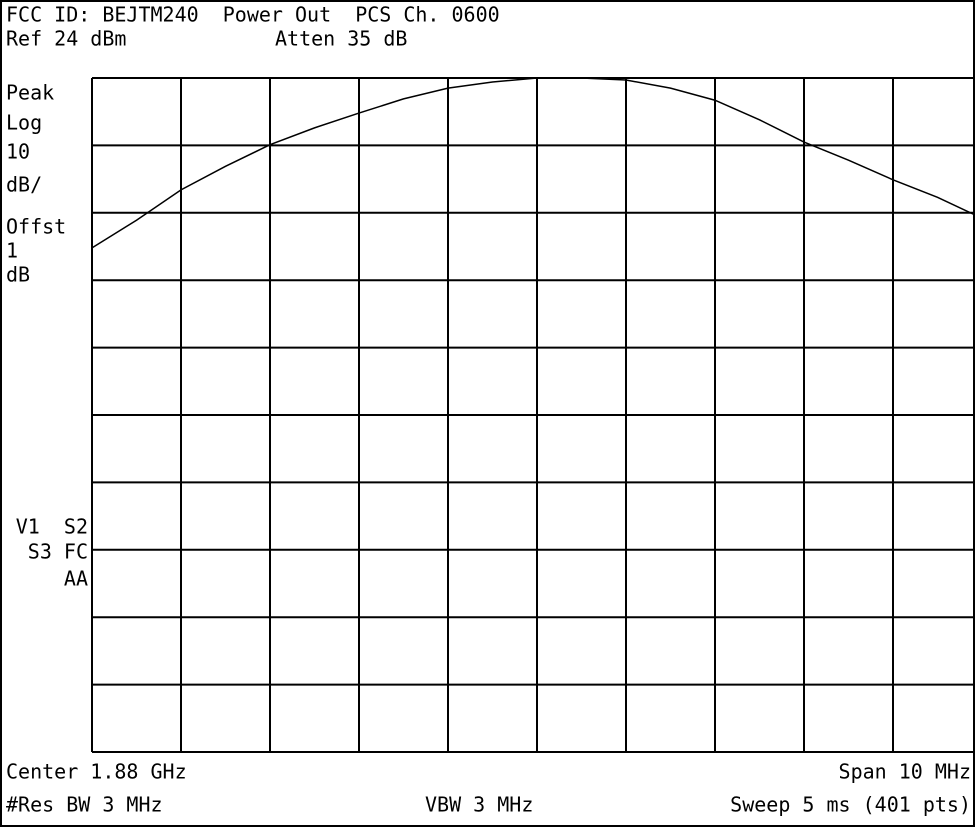 The width and height of the screenshot is (975, 827). What do you see at coordinates (18, 275) in the screenshot?
I see `left-label: dB` at bounding box center [18, 275].